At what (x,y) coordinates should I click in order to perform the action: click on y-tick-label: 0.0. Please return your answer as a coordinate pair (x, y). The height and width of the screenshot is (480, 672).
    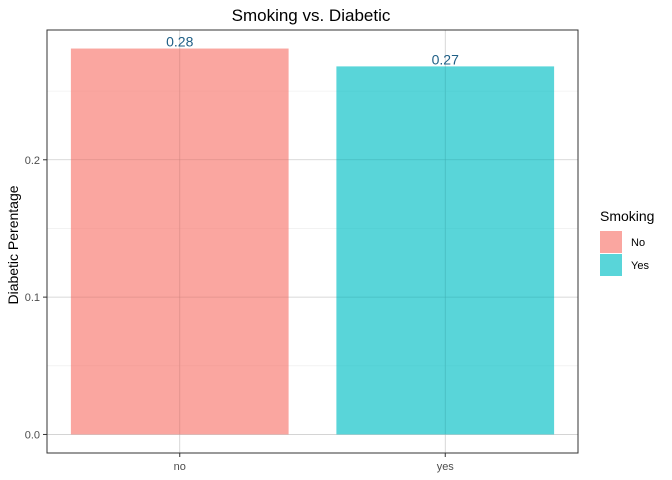
    Looking at the image, I should click on (32, 435).